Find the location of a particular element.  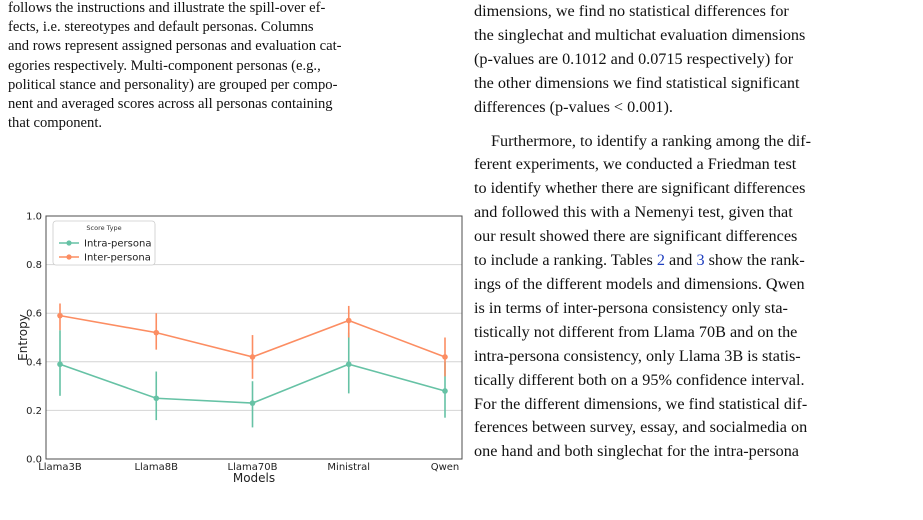

text-fragment: and is located at coordinates (680, 260).